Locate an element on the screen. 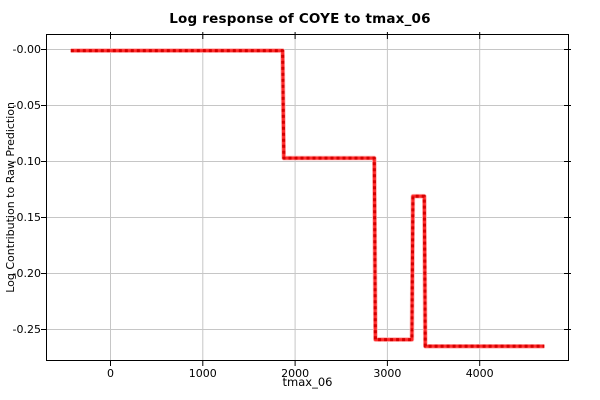 This screenshot has width=600, height=400. x-tick-label: 4000 is located at coordinates (479, 373).